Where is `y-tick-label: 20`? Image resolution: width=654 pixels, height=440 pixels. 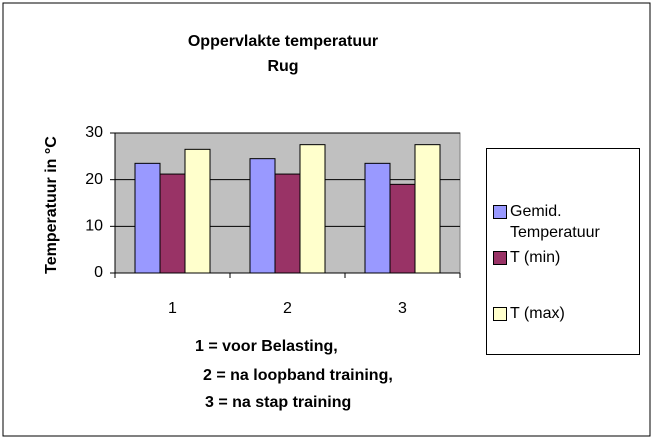
y-tick-label: 20 is located at coordinates (94, 179).